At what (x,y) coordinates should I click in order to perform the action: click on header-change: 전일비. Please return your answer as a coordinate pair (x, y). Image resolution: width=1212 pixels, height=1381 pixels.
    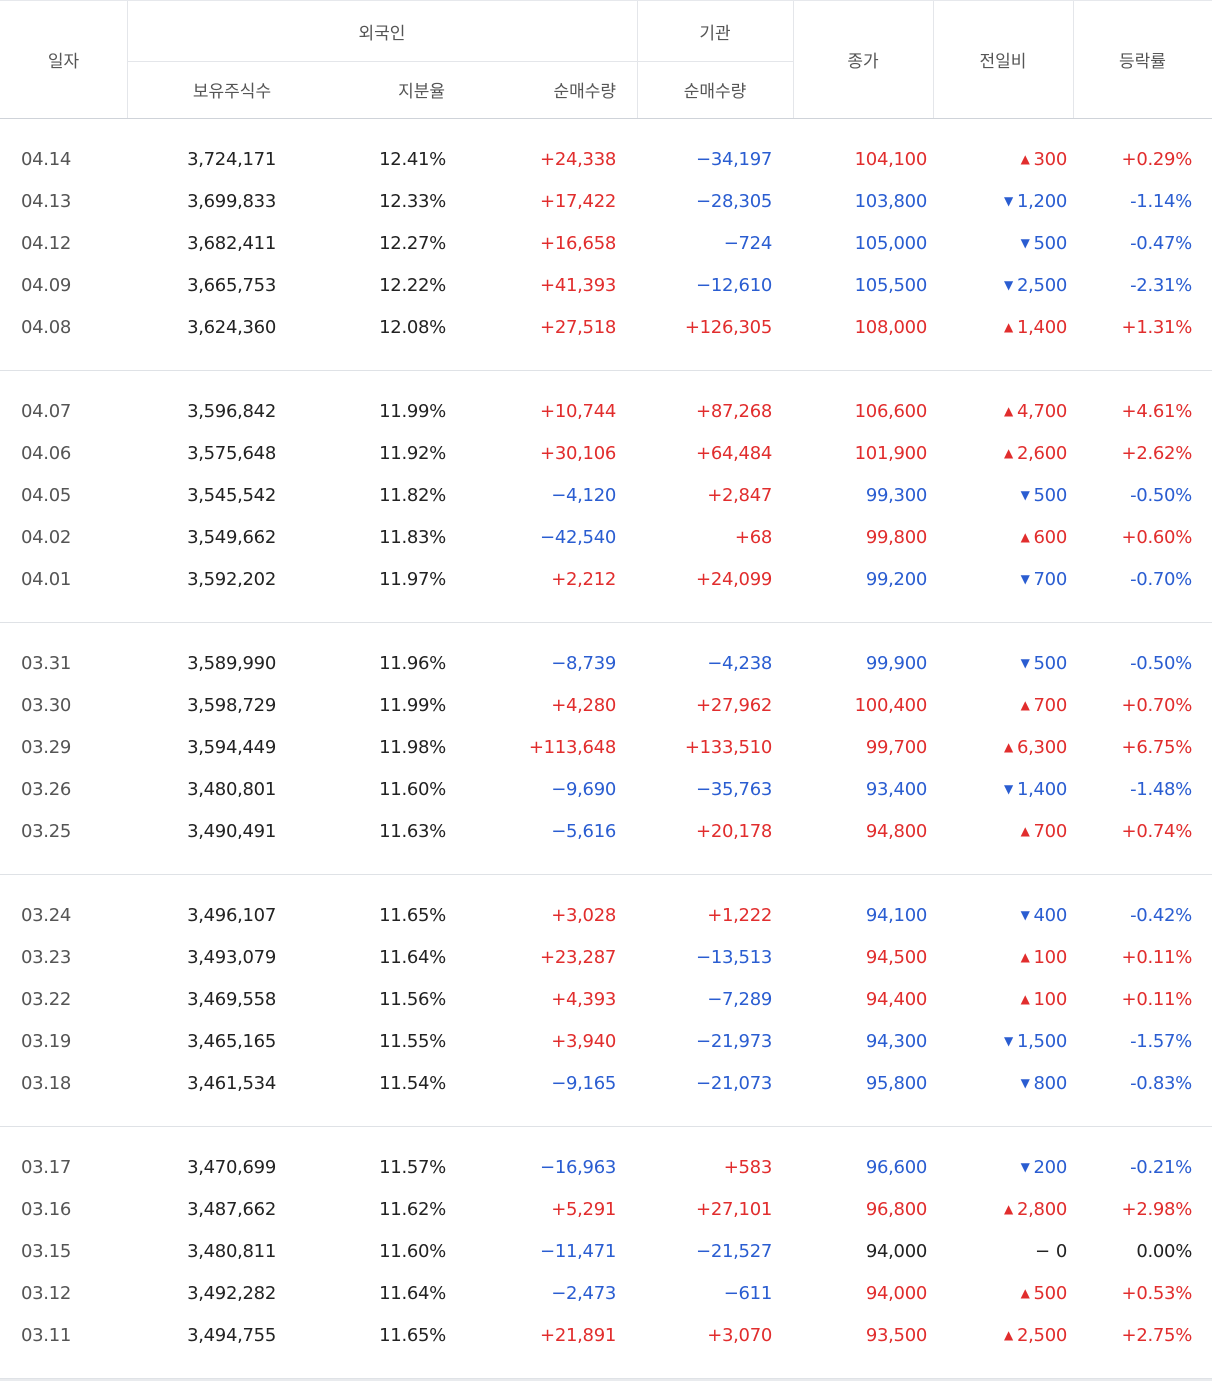
    Looking at the image, I should click on (1003, 62).